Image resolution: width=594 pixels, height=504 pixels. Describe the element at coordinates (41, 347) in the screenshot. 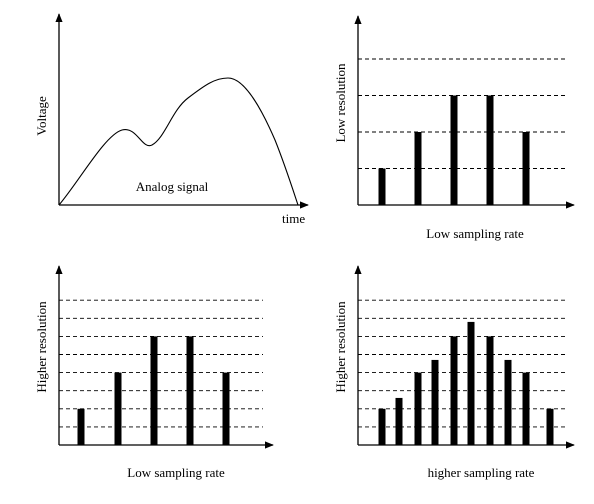

I see `high-res-low-rate-ylabel: Higher resolution` at that location.